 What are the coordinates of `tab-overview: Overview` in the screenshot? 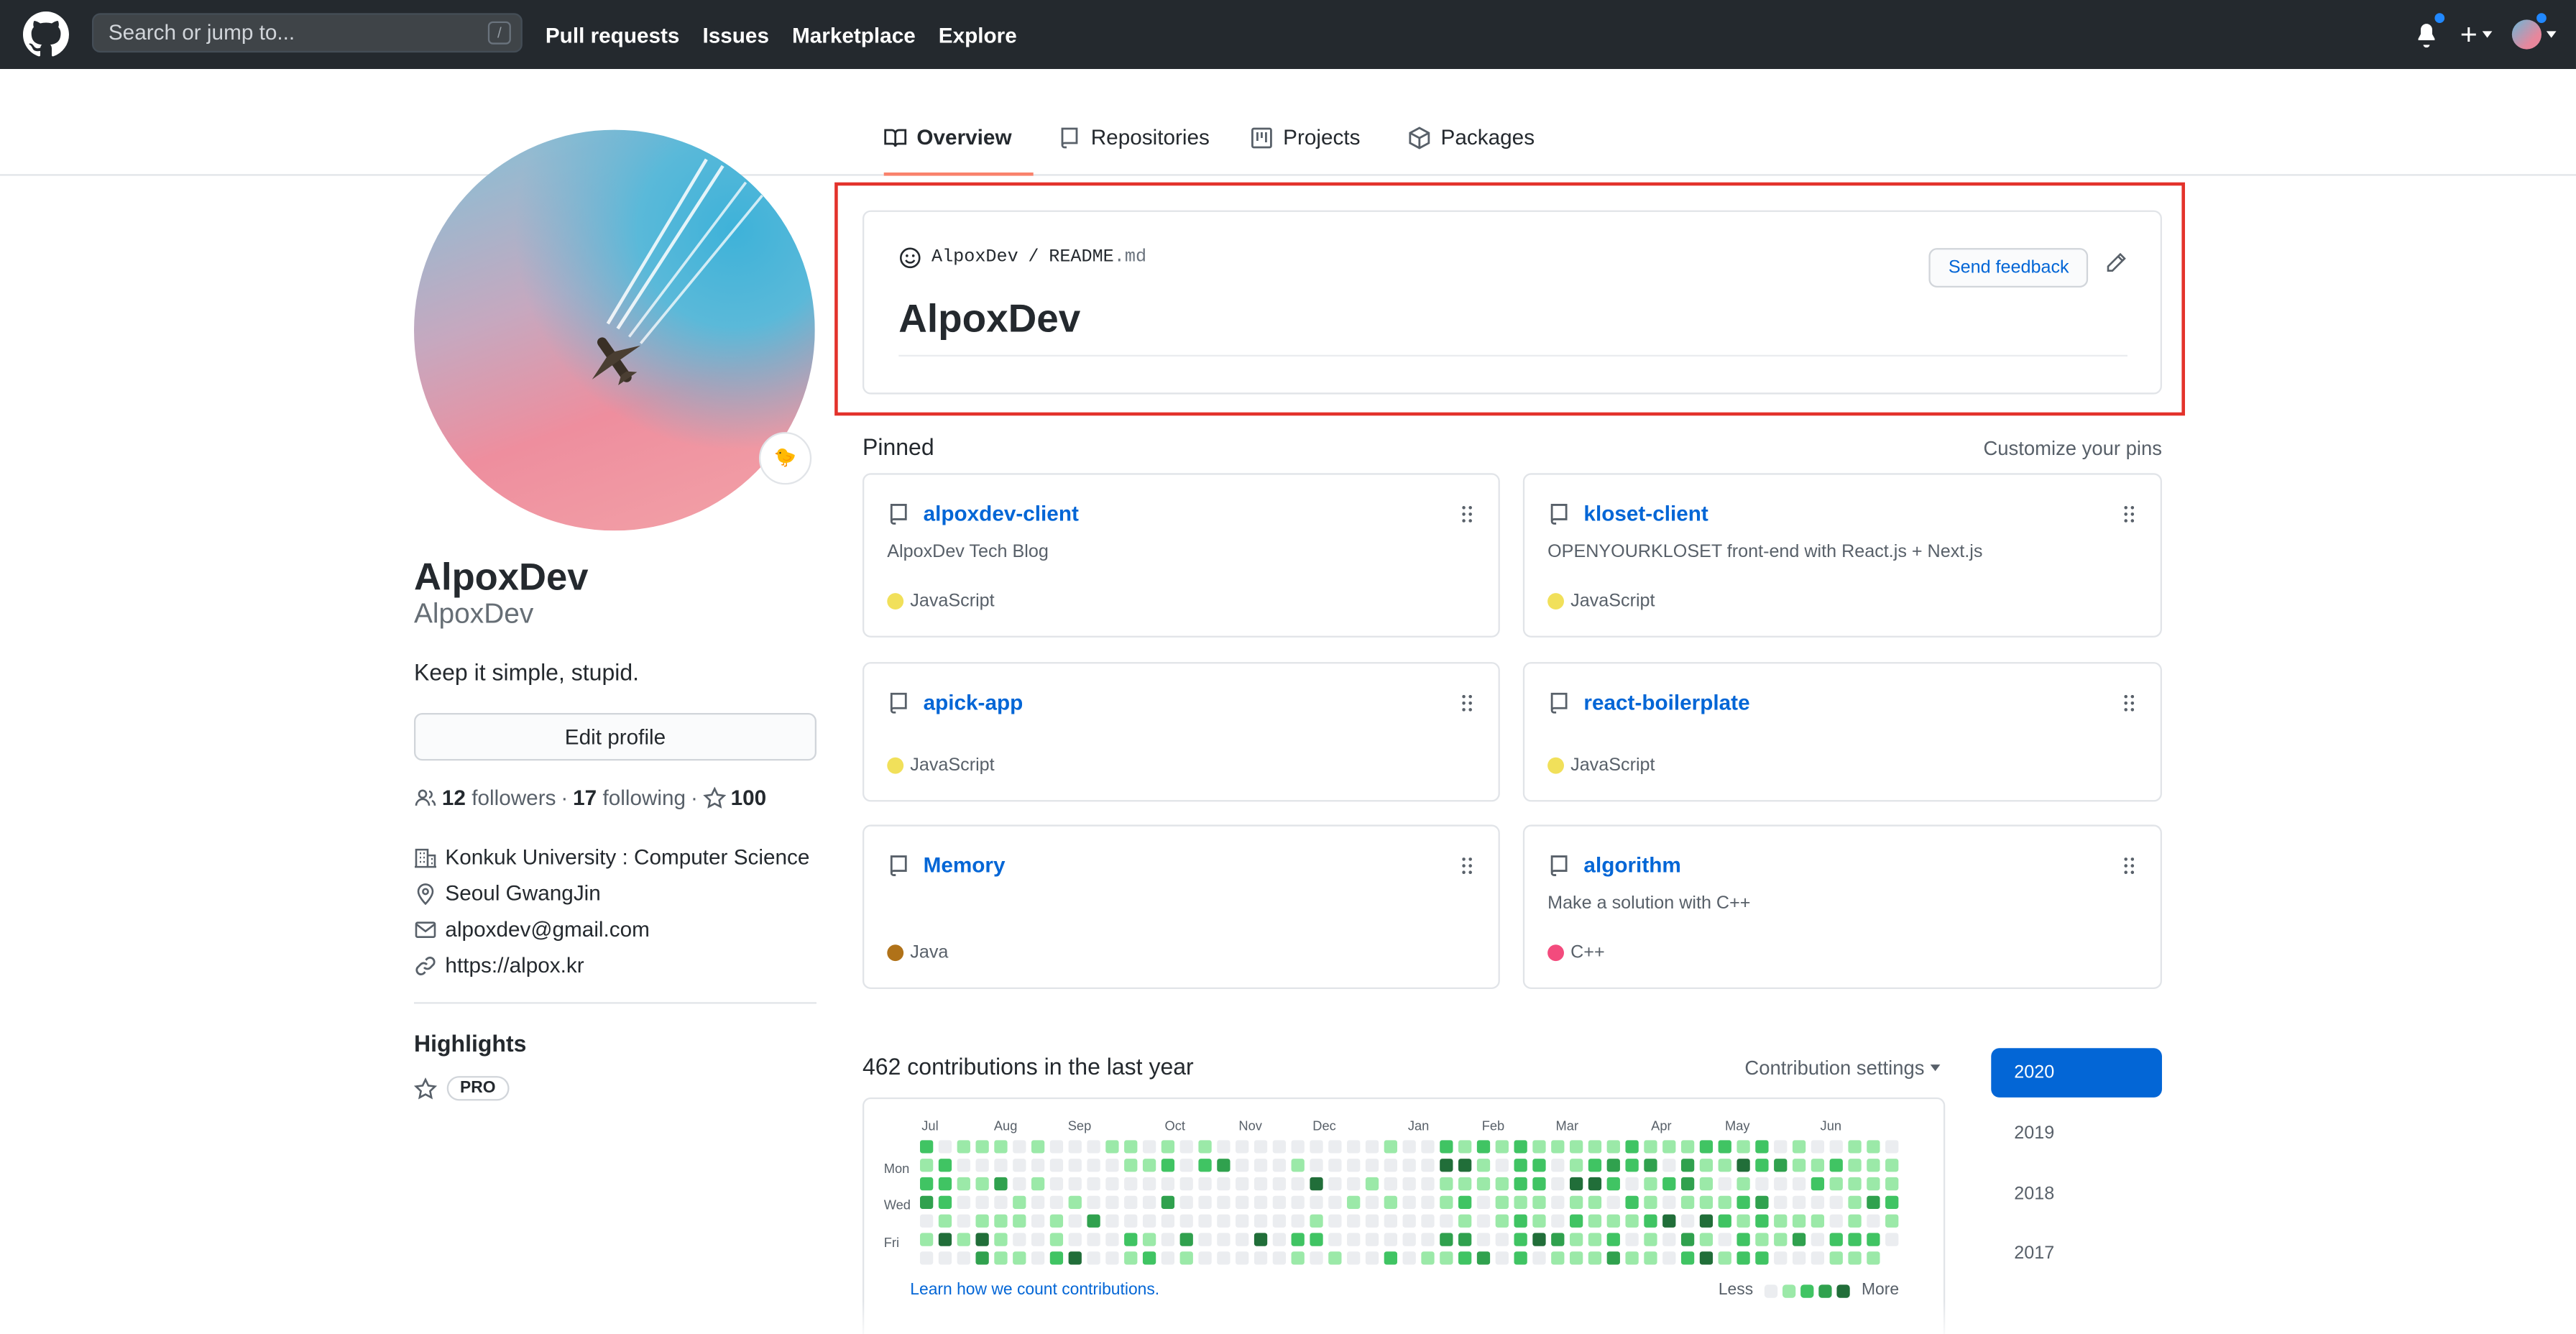 It's located at (958, 150).